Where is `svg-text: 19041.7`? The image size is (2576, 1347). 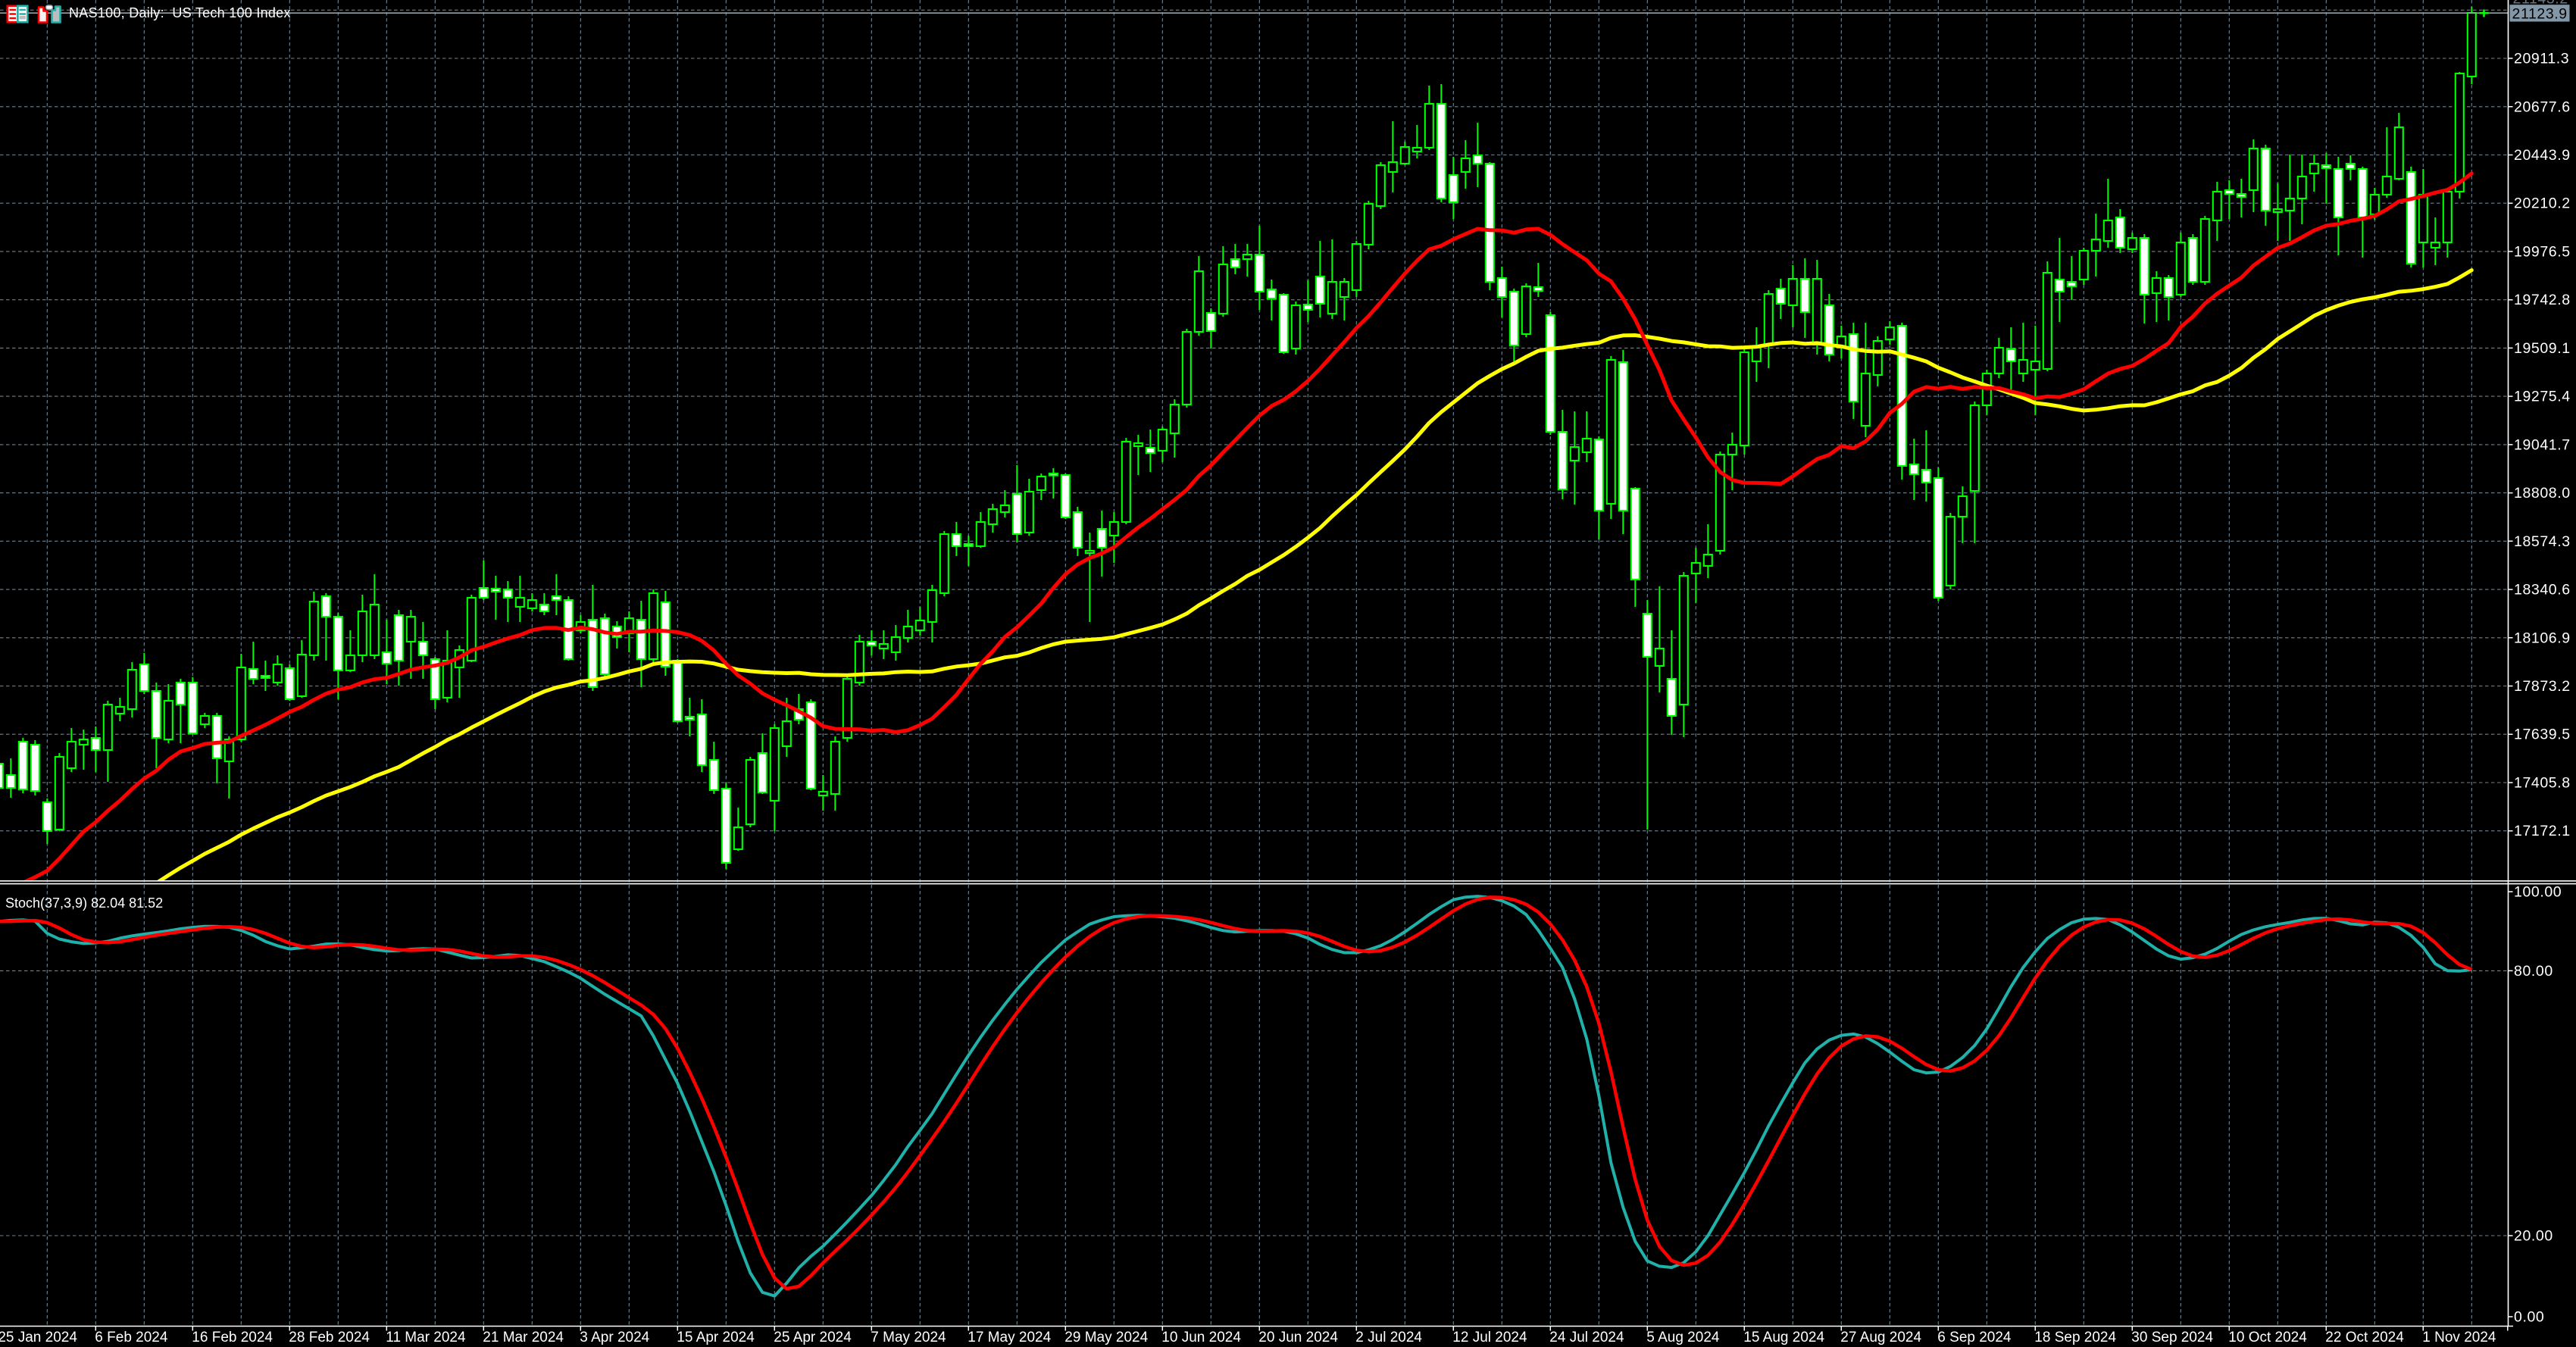
svg-text: 19041.7 is located at coordinates (2542, 444).